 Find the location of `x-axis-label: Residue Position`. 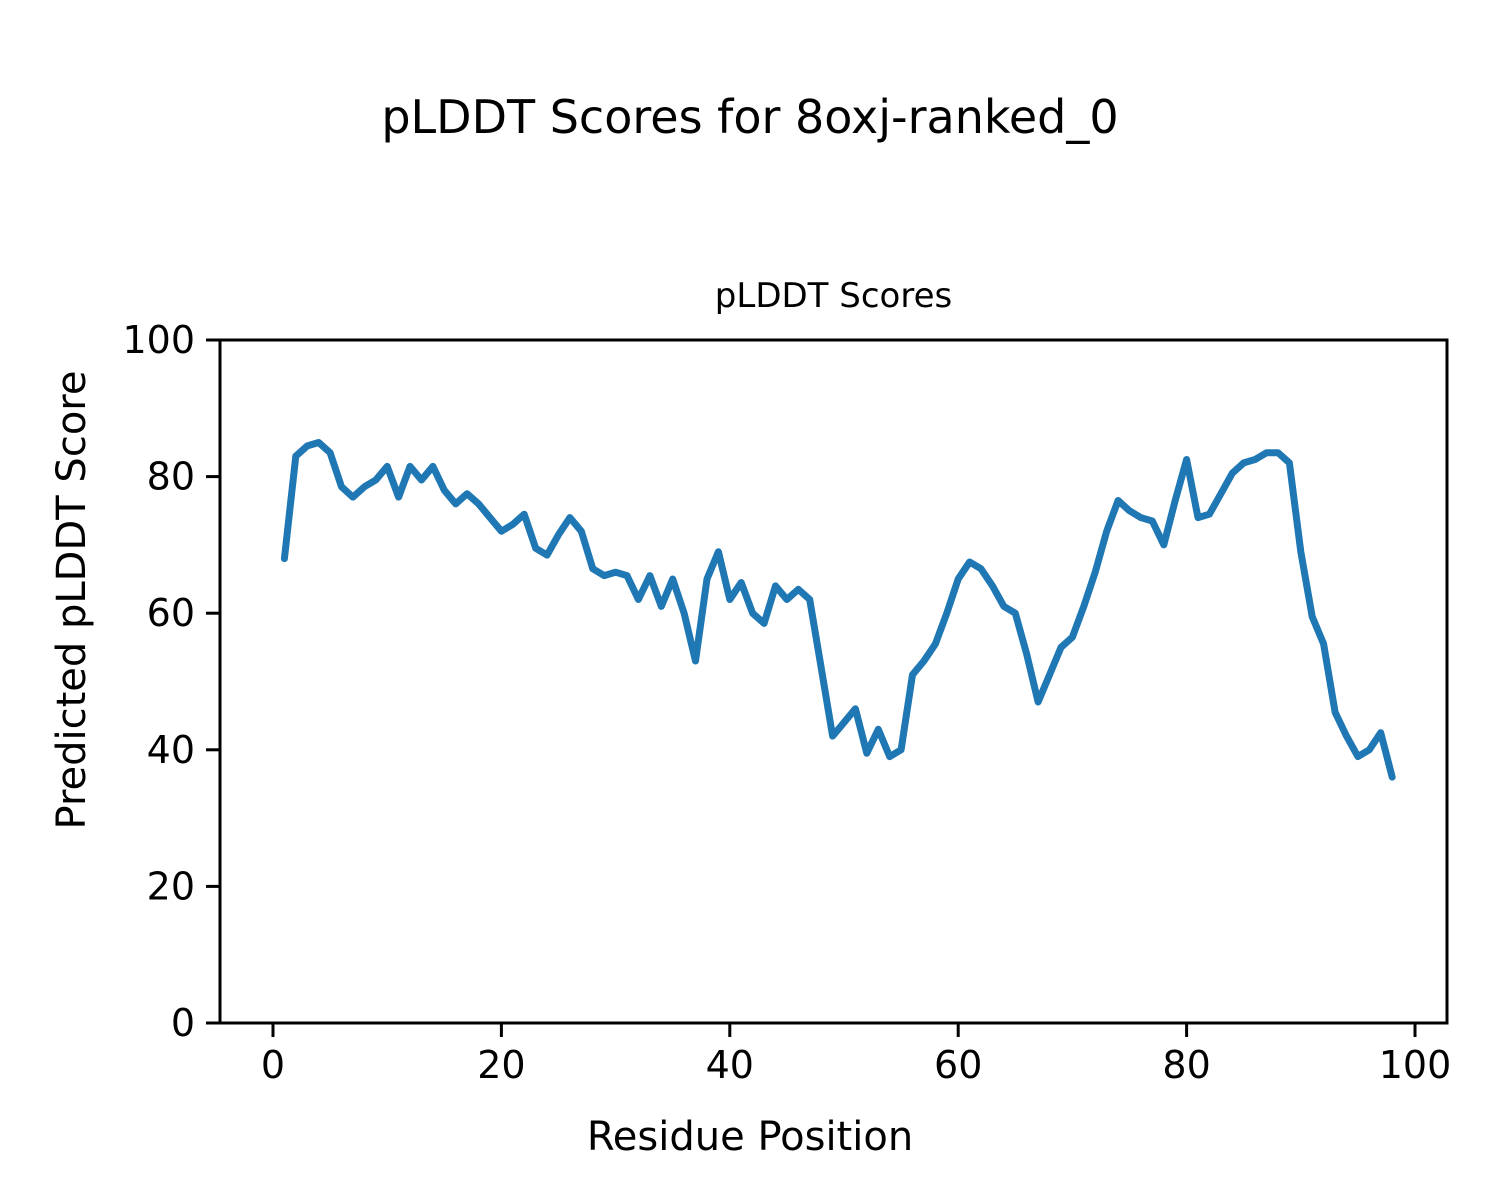

x-axis-label: Residue Position is located at coordinates (750, 1137).